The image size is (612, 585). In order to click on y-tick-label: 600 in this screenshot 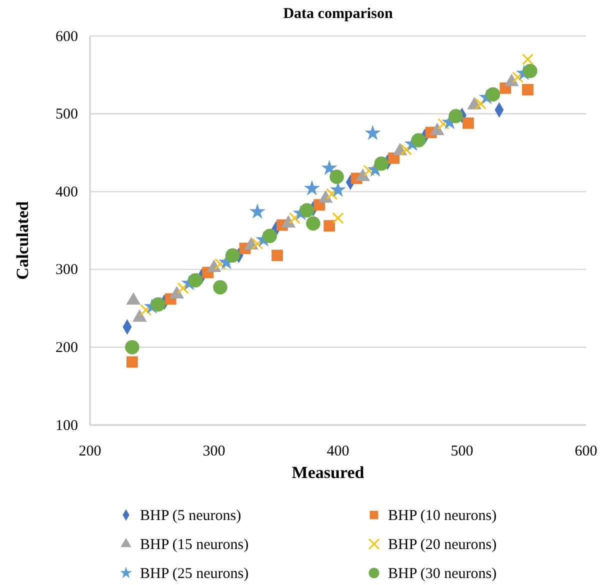, I will do `click(67, 36)`.